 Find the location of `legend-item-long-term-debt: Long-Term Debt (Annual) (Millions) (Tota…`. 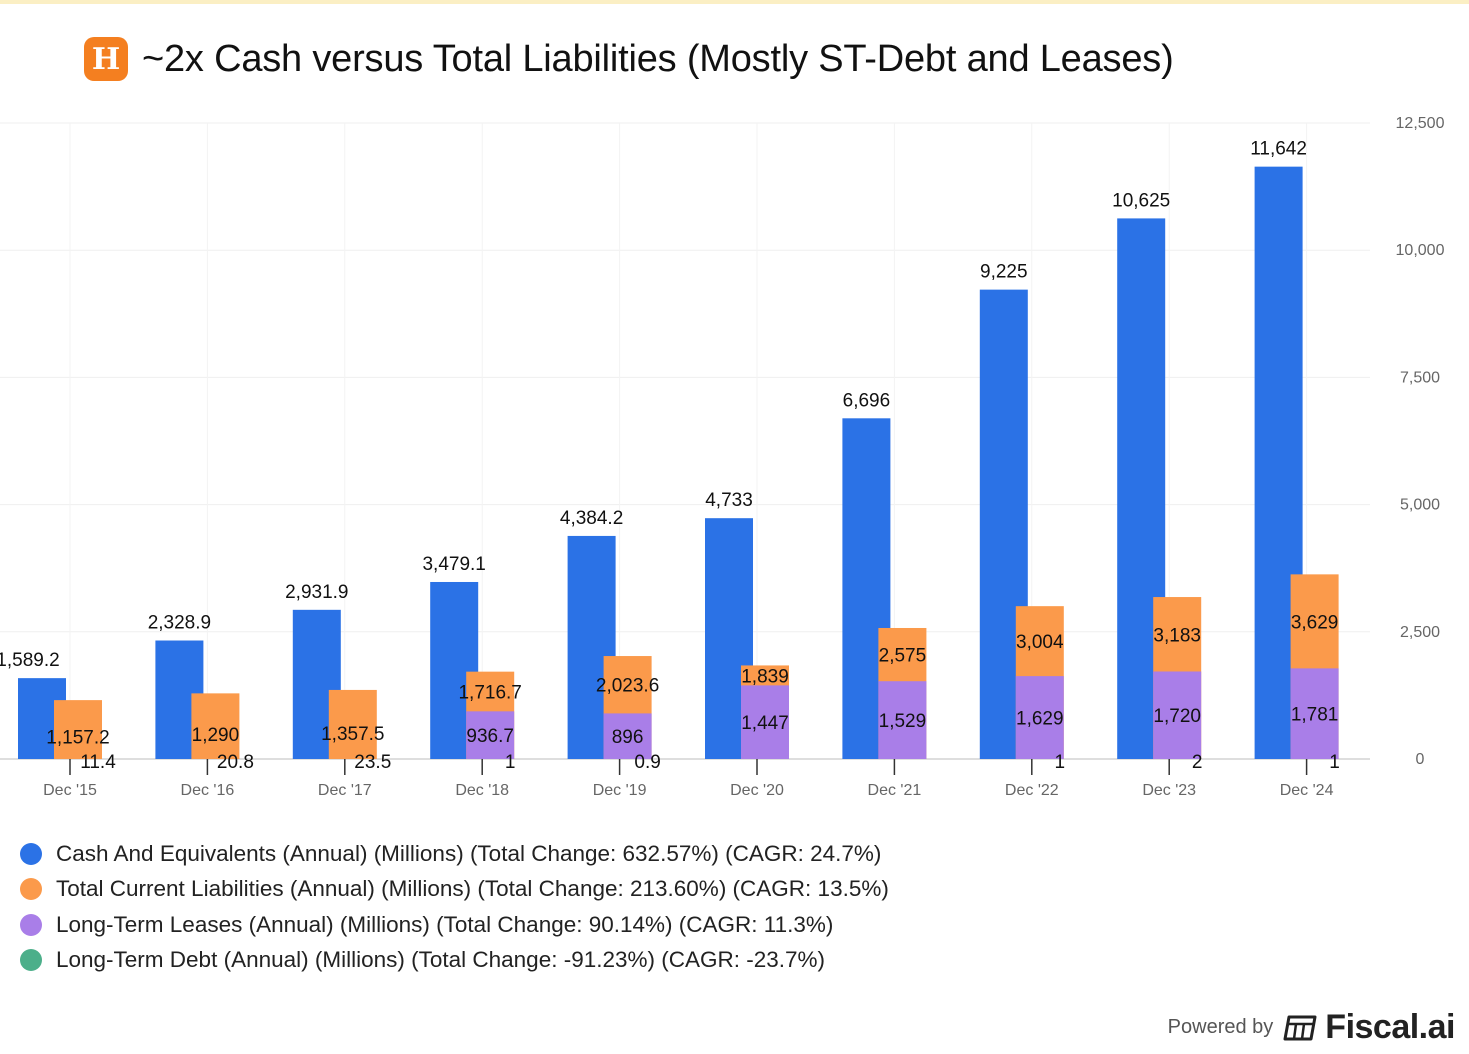

legend-item-long-term-debt: Long-Term Debt (Annual) (Millions) (Tota… is located at coordinates (454, 961).